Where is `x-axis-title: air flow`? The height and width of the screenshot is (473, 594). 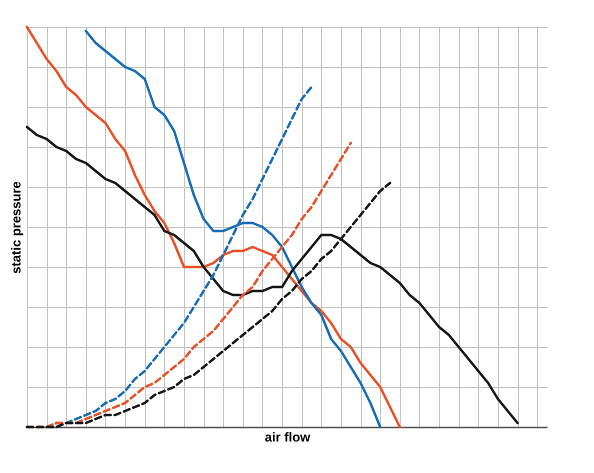
x-axis-title: air flow is located at coordinates (288, 437).